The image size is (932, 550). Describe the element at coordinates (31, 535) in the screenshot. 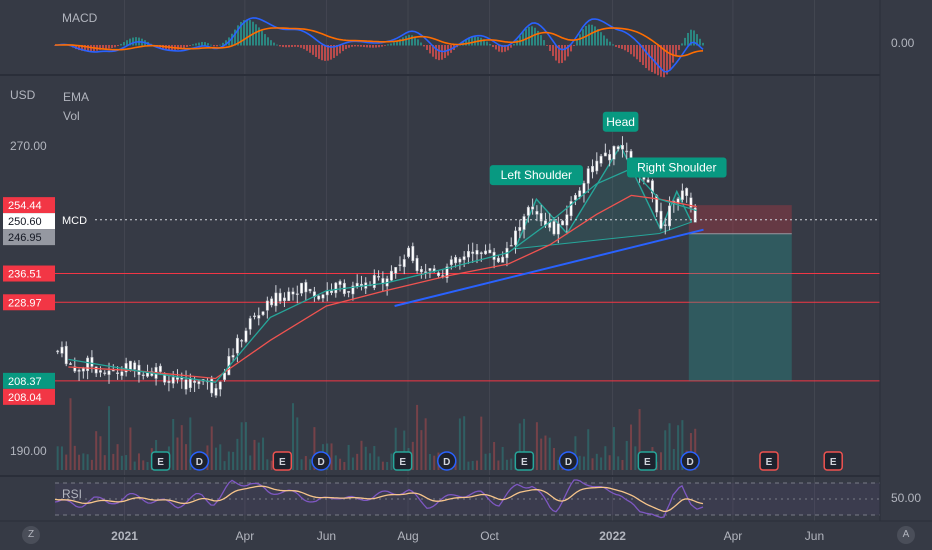

I see `zoom-button: Z` at that location.